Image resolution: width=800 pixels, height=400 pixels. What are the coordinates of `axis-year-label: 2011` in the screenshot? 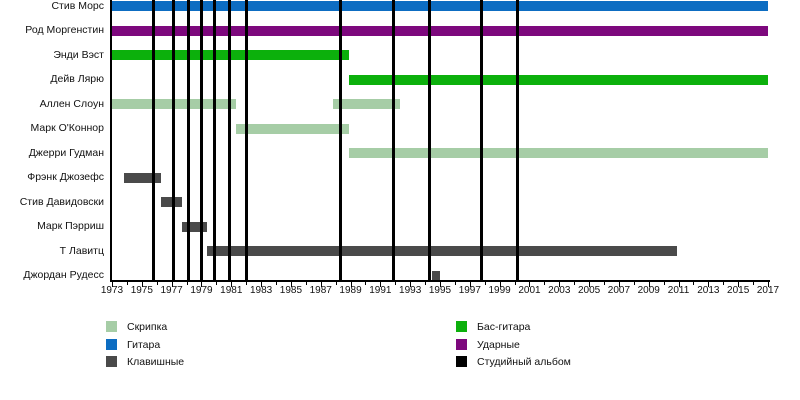 It's located at (678, 290).